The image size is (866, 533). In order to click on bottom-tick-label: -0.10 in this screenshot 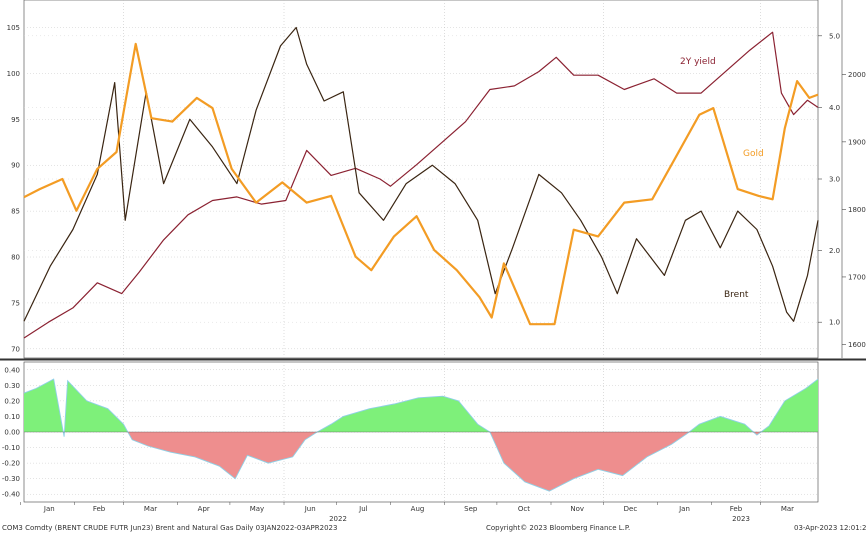, I will do `click(11, 448)`.